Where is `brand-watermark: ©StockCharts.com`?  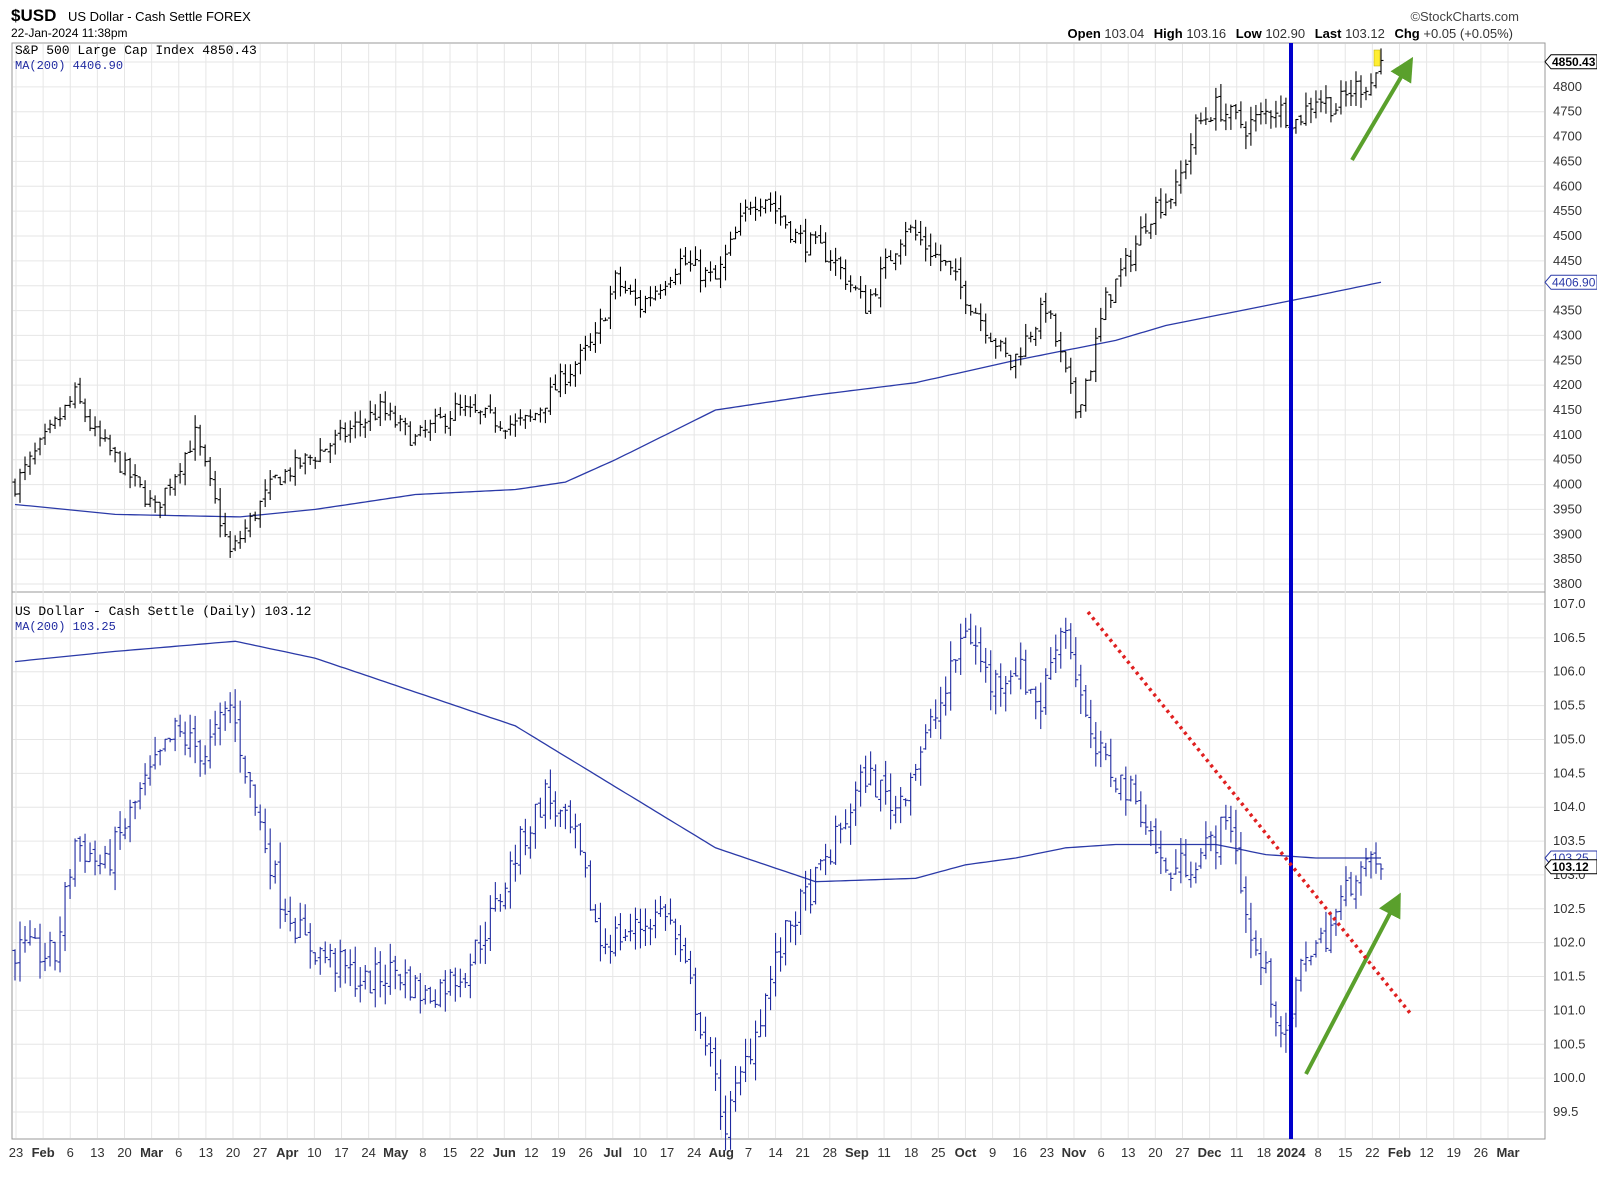 brand-watermark: ©StockCharts.com is located at coordinates (1464, 16).